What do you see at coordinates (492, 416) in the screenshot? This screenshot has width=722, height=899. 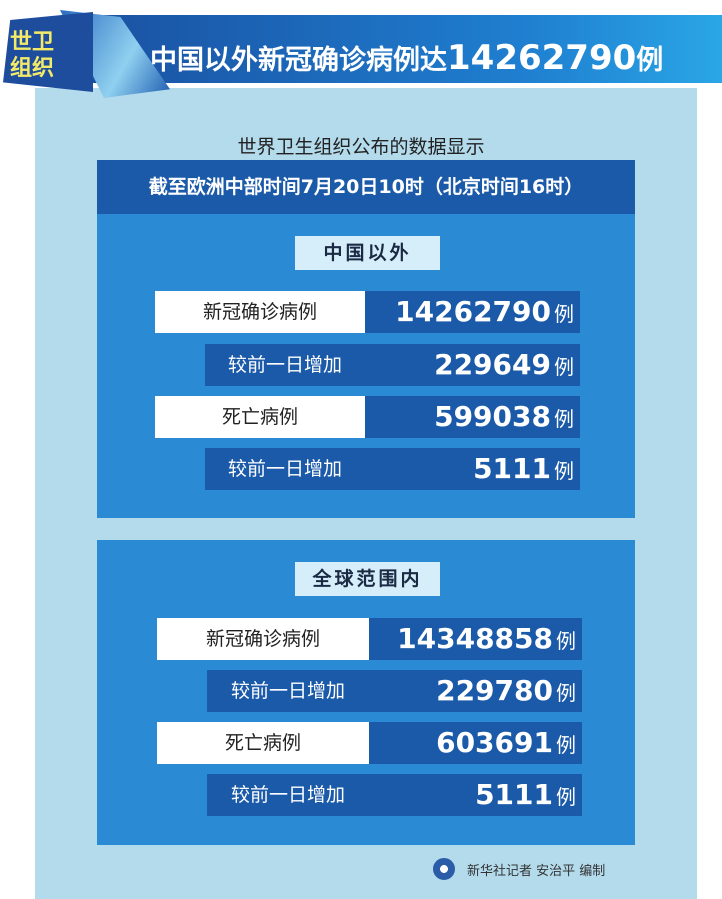 I see `stat-number: 599038` at bounding box center [492, 416].